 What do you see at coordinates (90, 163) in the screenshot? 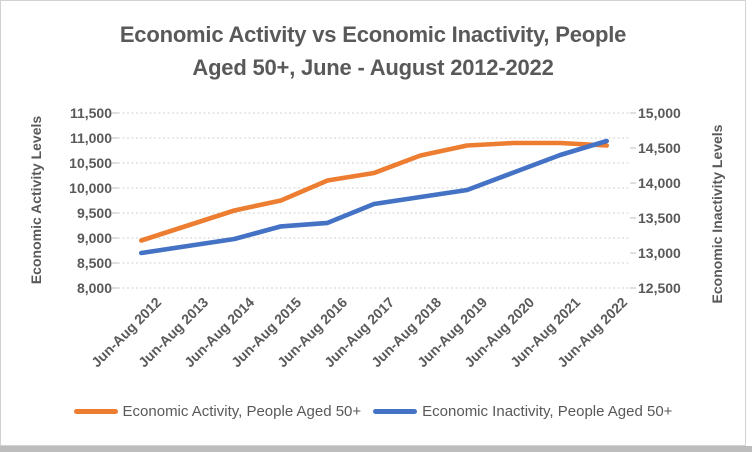
I see `left-axis-tick-label: 10,500` at bounding box center [90, 163].